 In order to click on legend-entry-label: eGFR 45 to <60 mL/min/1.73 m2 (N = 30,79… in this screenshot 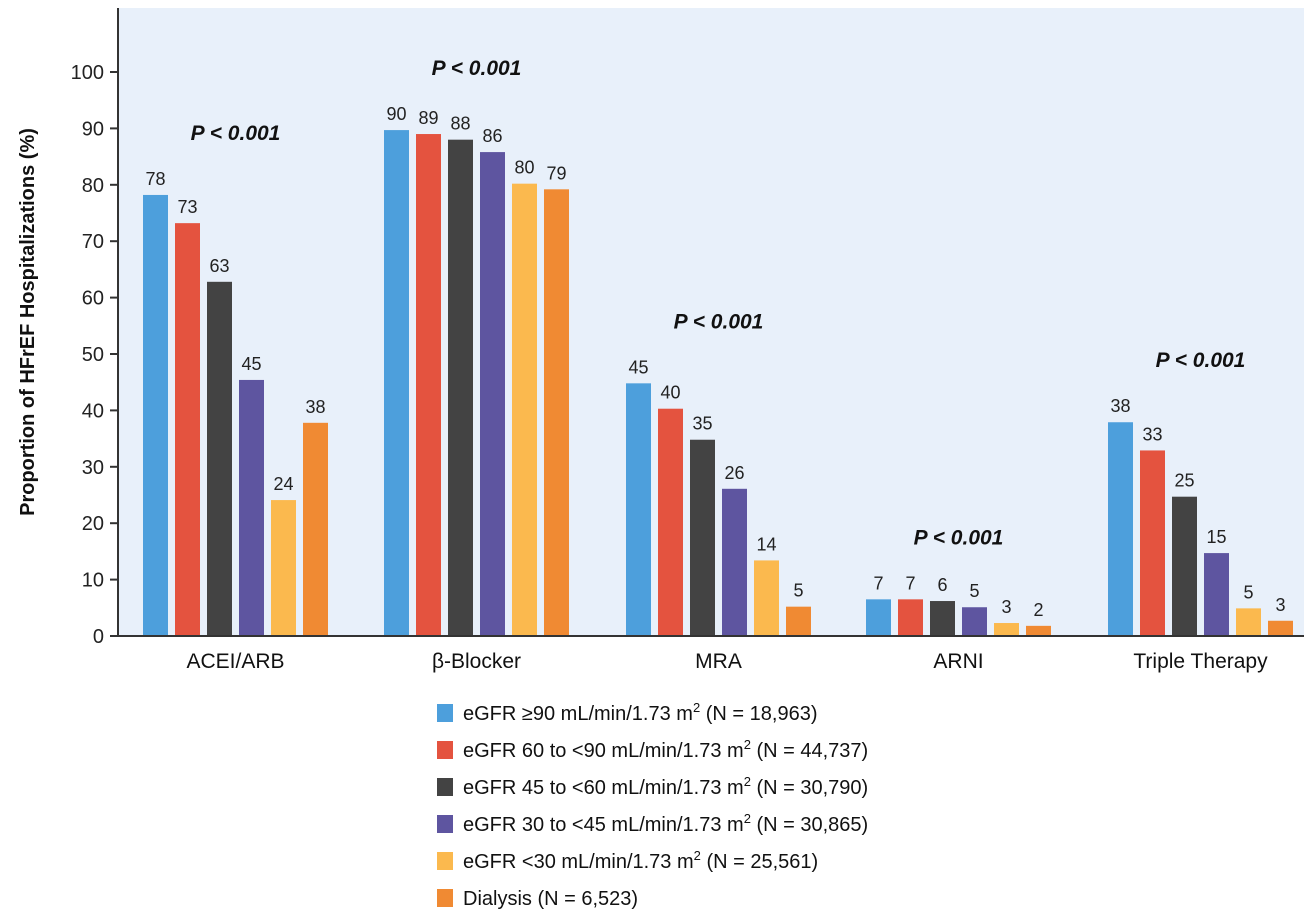, I will do `click(665, 786)`.